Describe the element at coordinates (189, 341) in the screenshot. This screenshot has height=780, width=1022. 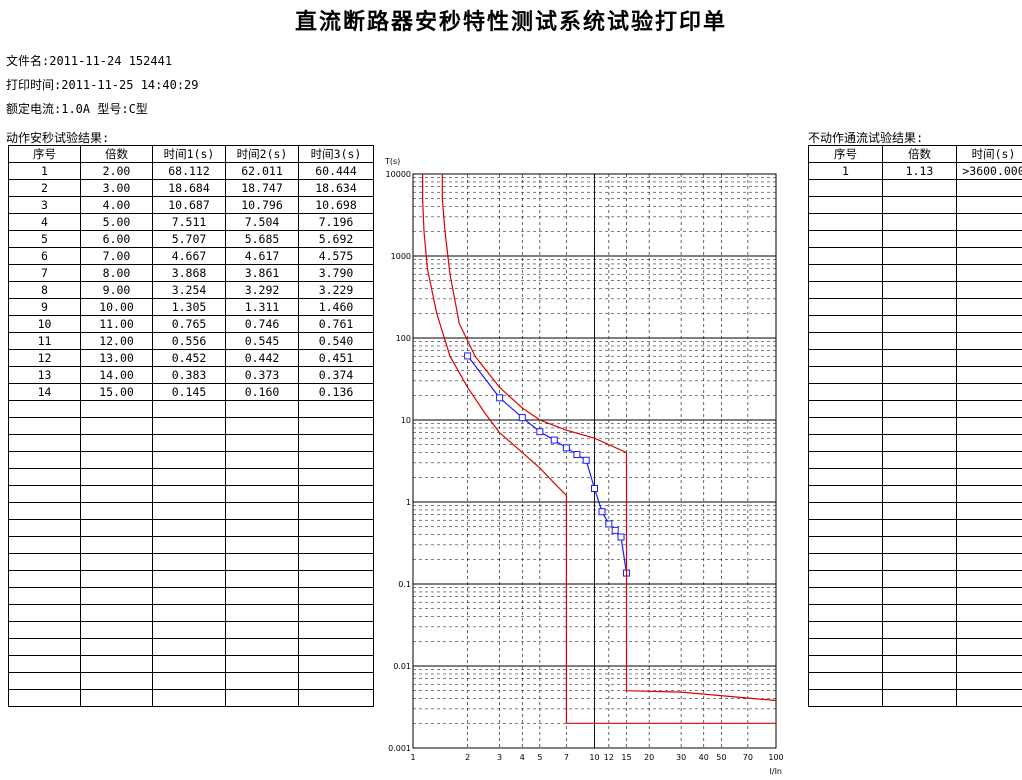
I see `action-table-cell: 0.556` at that location.